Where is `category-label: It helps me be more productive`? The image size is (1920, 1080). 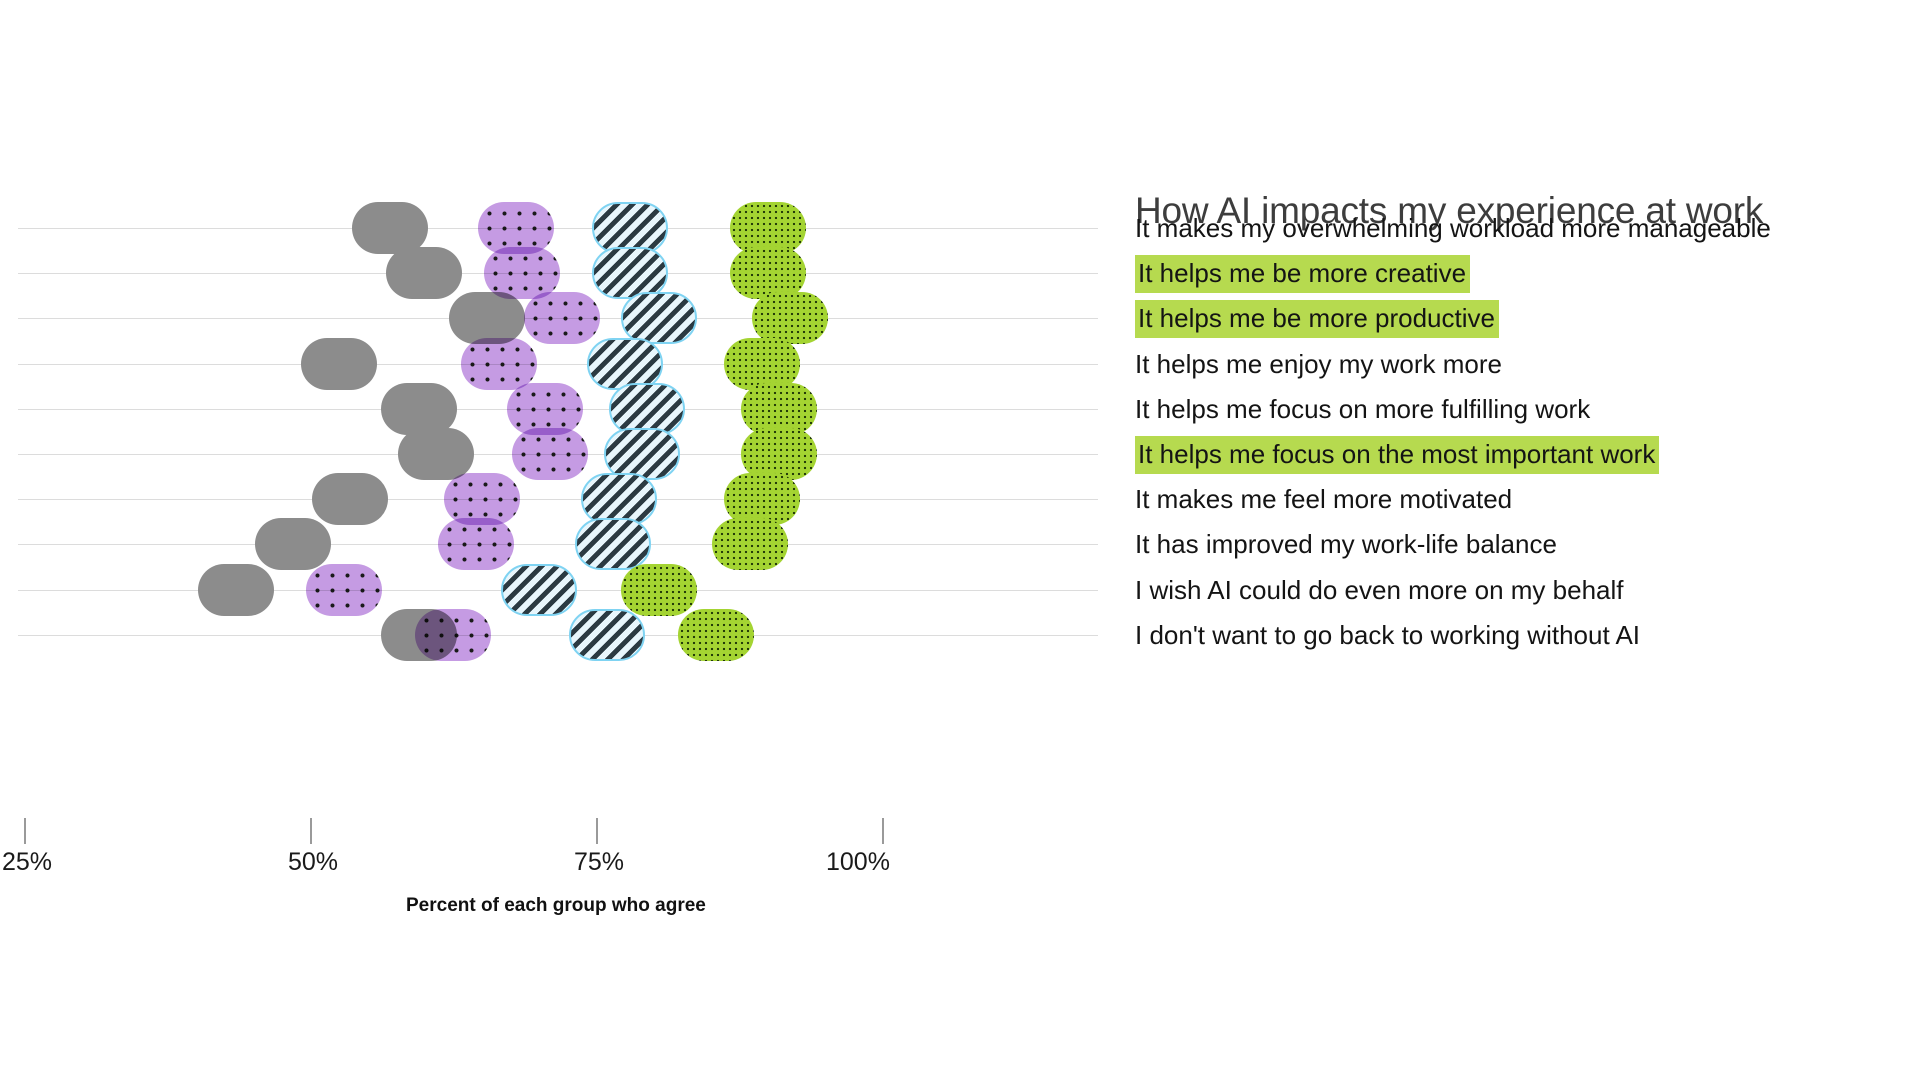 category-label: It helps me be more productive is located at coordinates (1317, 319).